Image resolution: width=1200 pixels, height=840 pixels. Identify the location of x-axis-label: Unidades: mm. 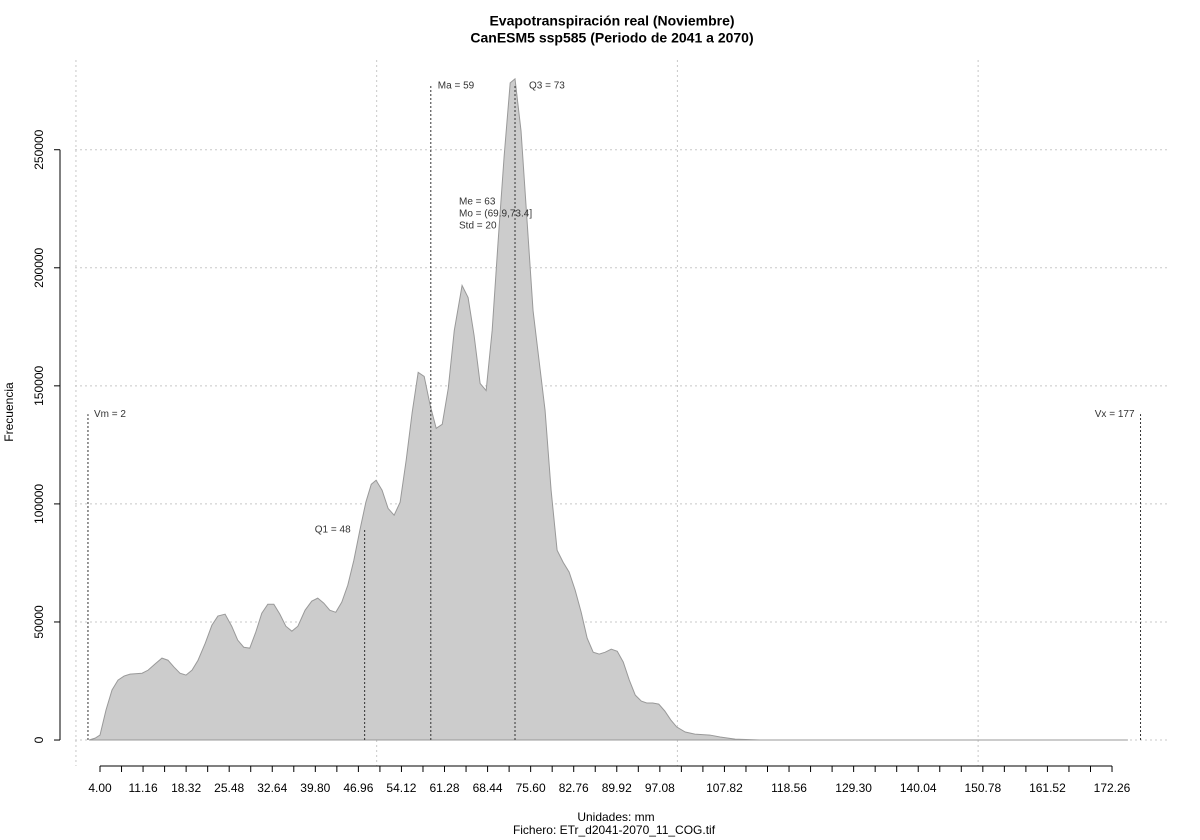
(615, 817).